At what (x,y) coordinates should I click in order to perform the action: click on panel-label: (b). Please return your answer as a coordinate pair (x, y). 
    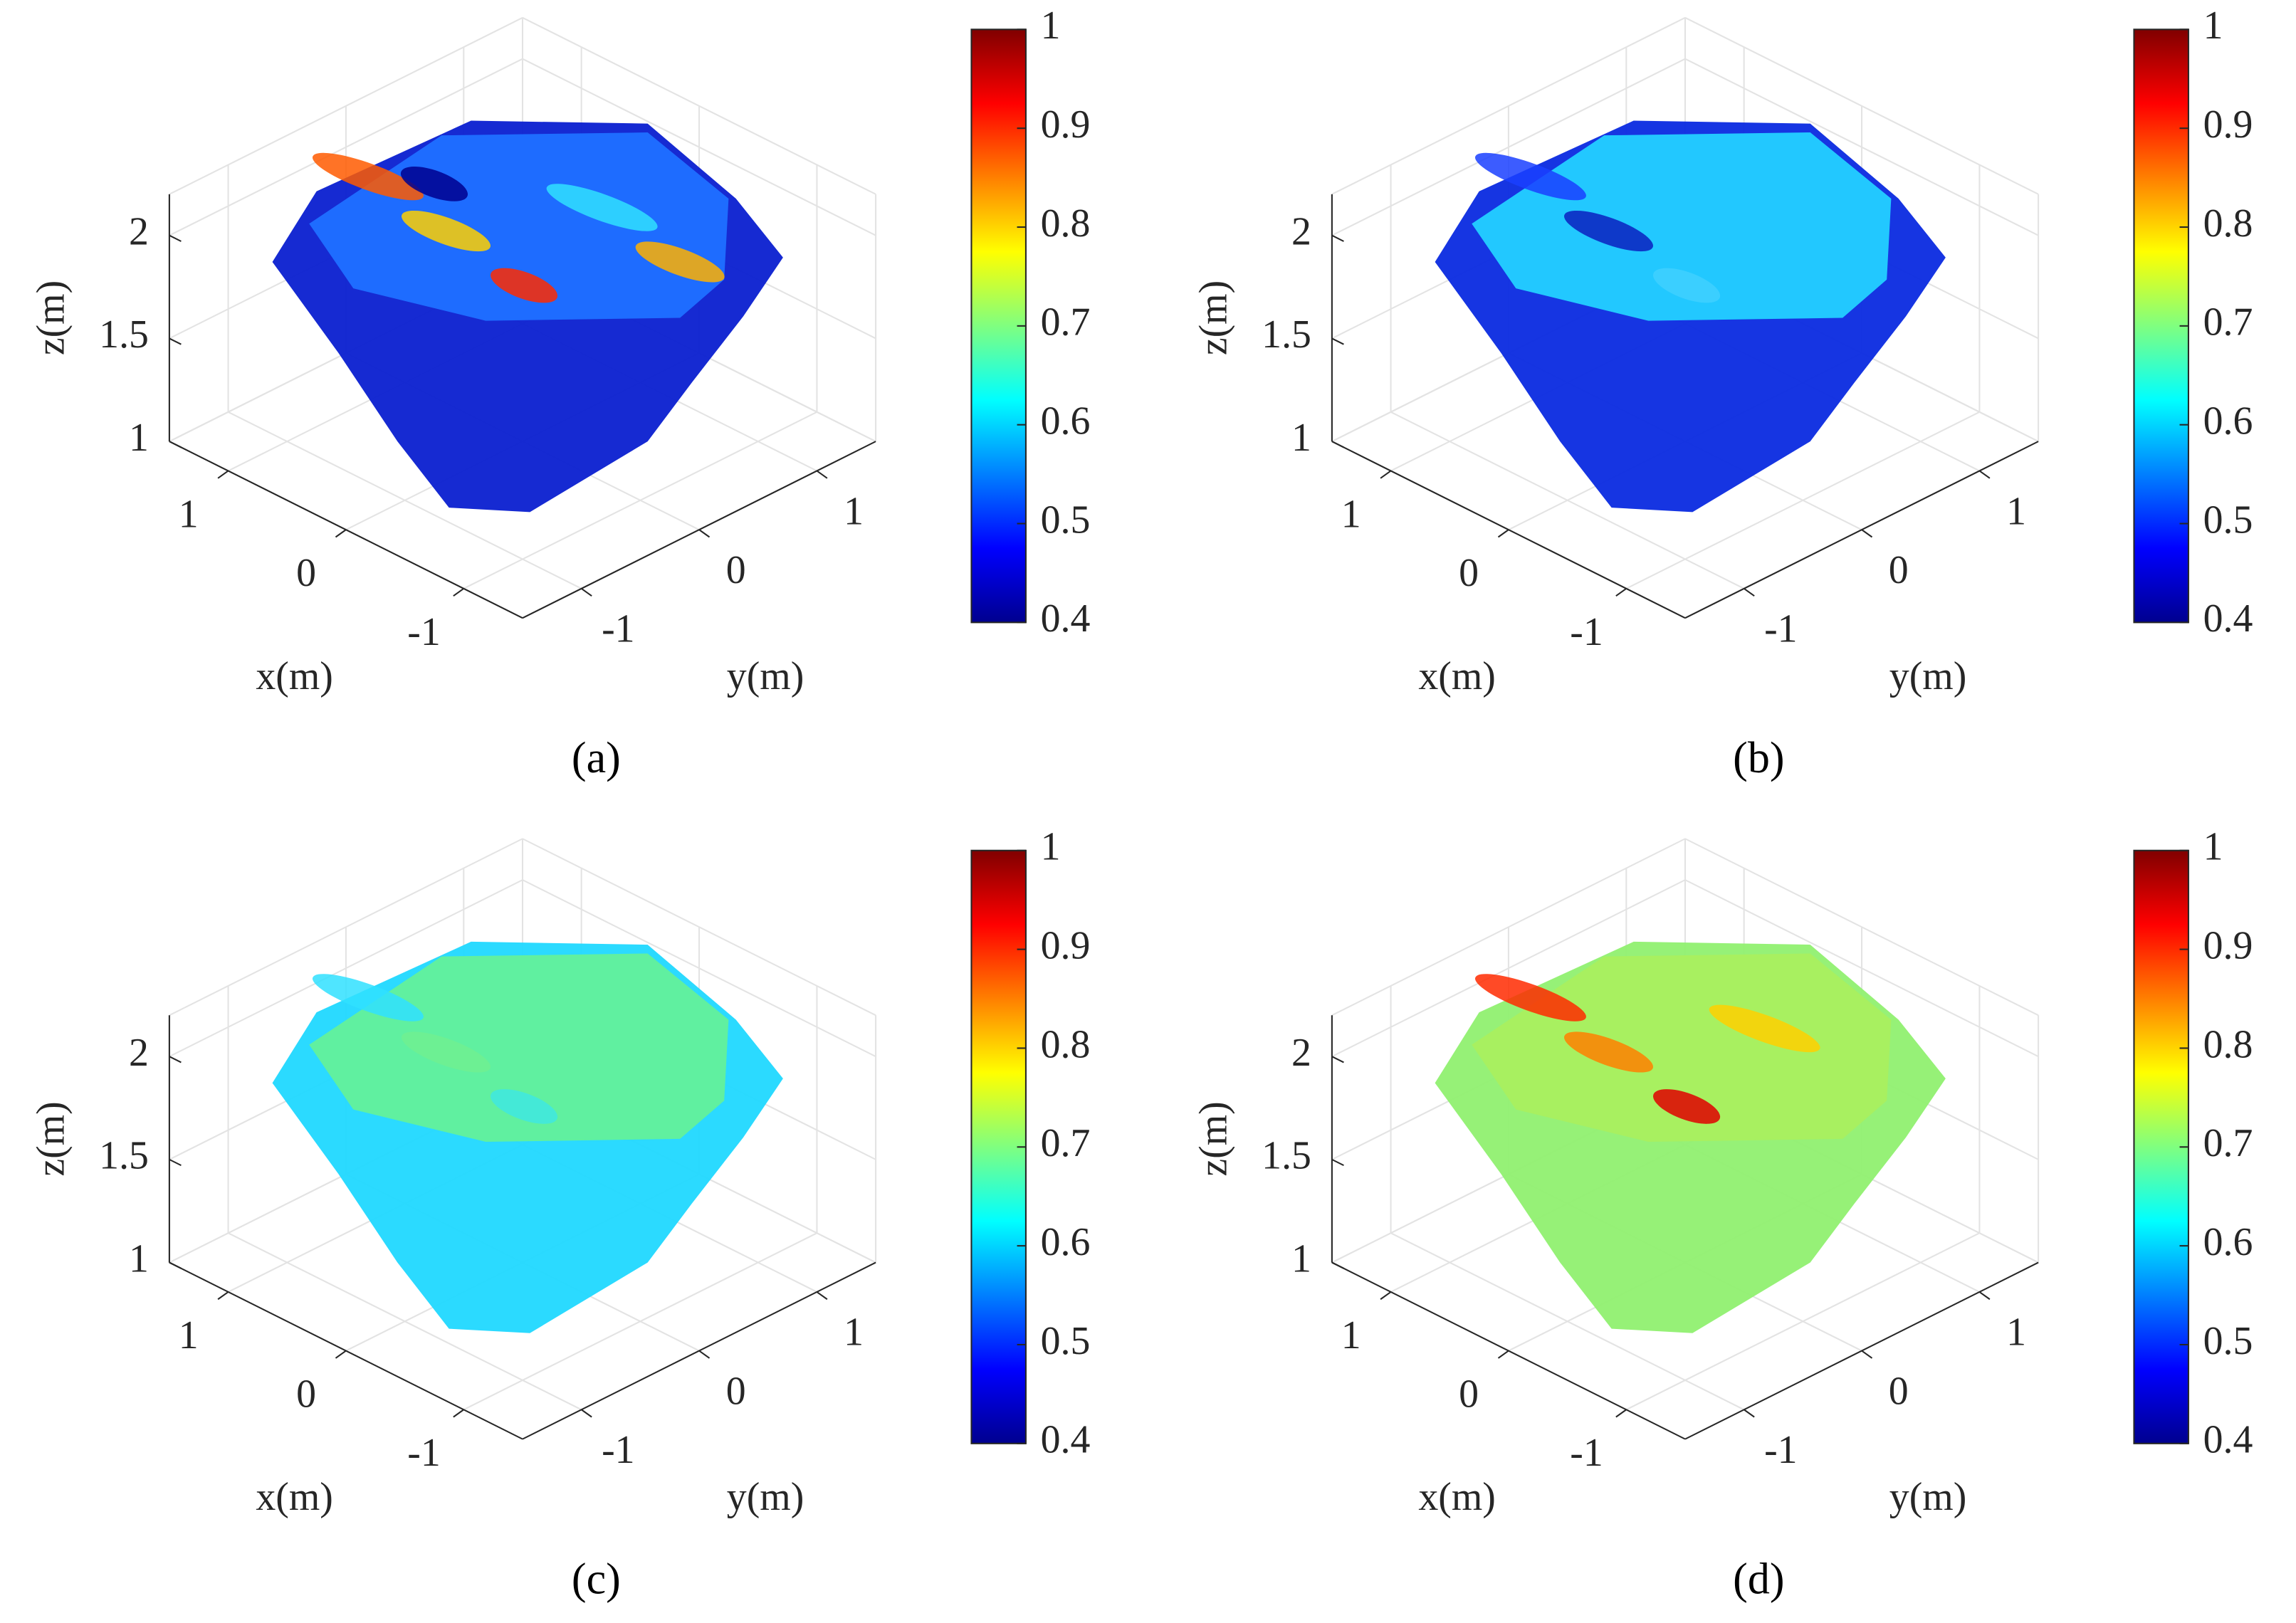
    Looking at the image, I should click on (1758, 758).